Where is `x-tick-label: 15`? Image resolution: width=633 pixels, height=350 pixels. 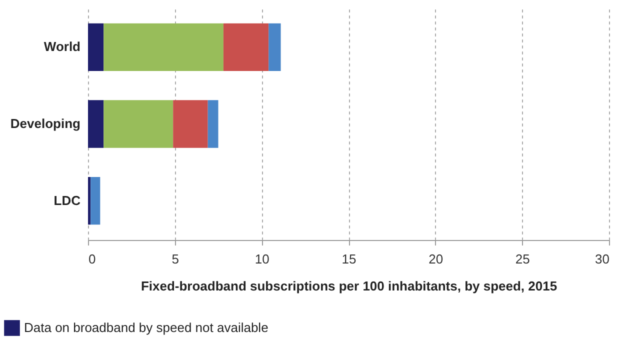
x-tick-label: 15 is located at coordinates (349, 259).